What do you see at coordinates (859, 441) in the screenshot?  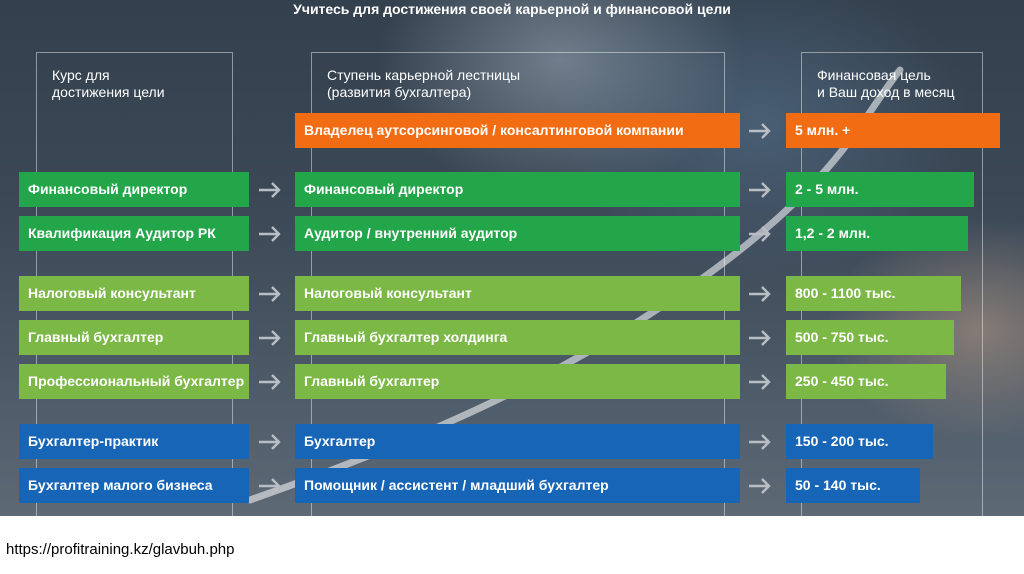 I see `income-accountant: 150 - 200 тыс.` at bounding box center [859, 441].